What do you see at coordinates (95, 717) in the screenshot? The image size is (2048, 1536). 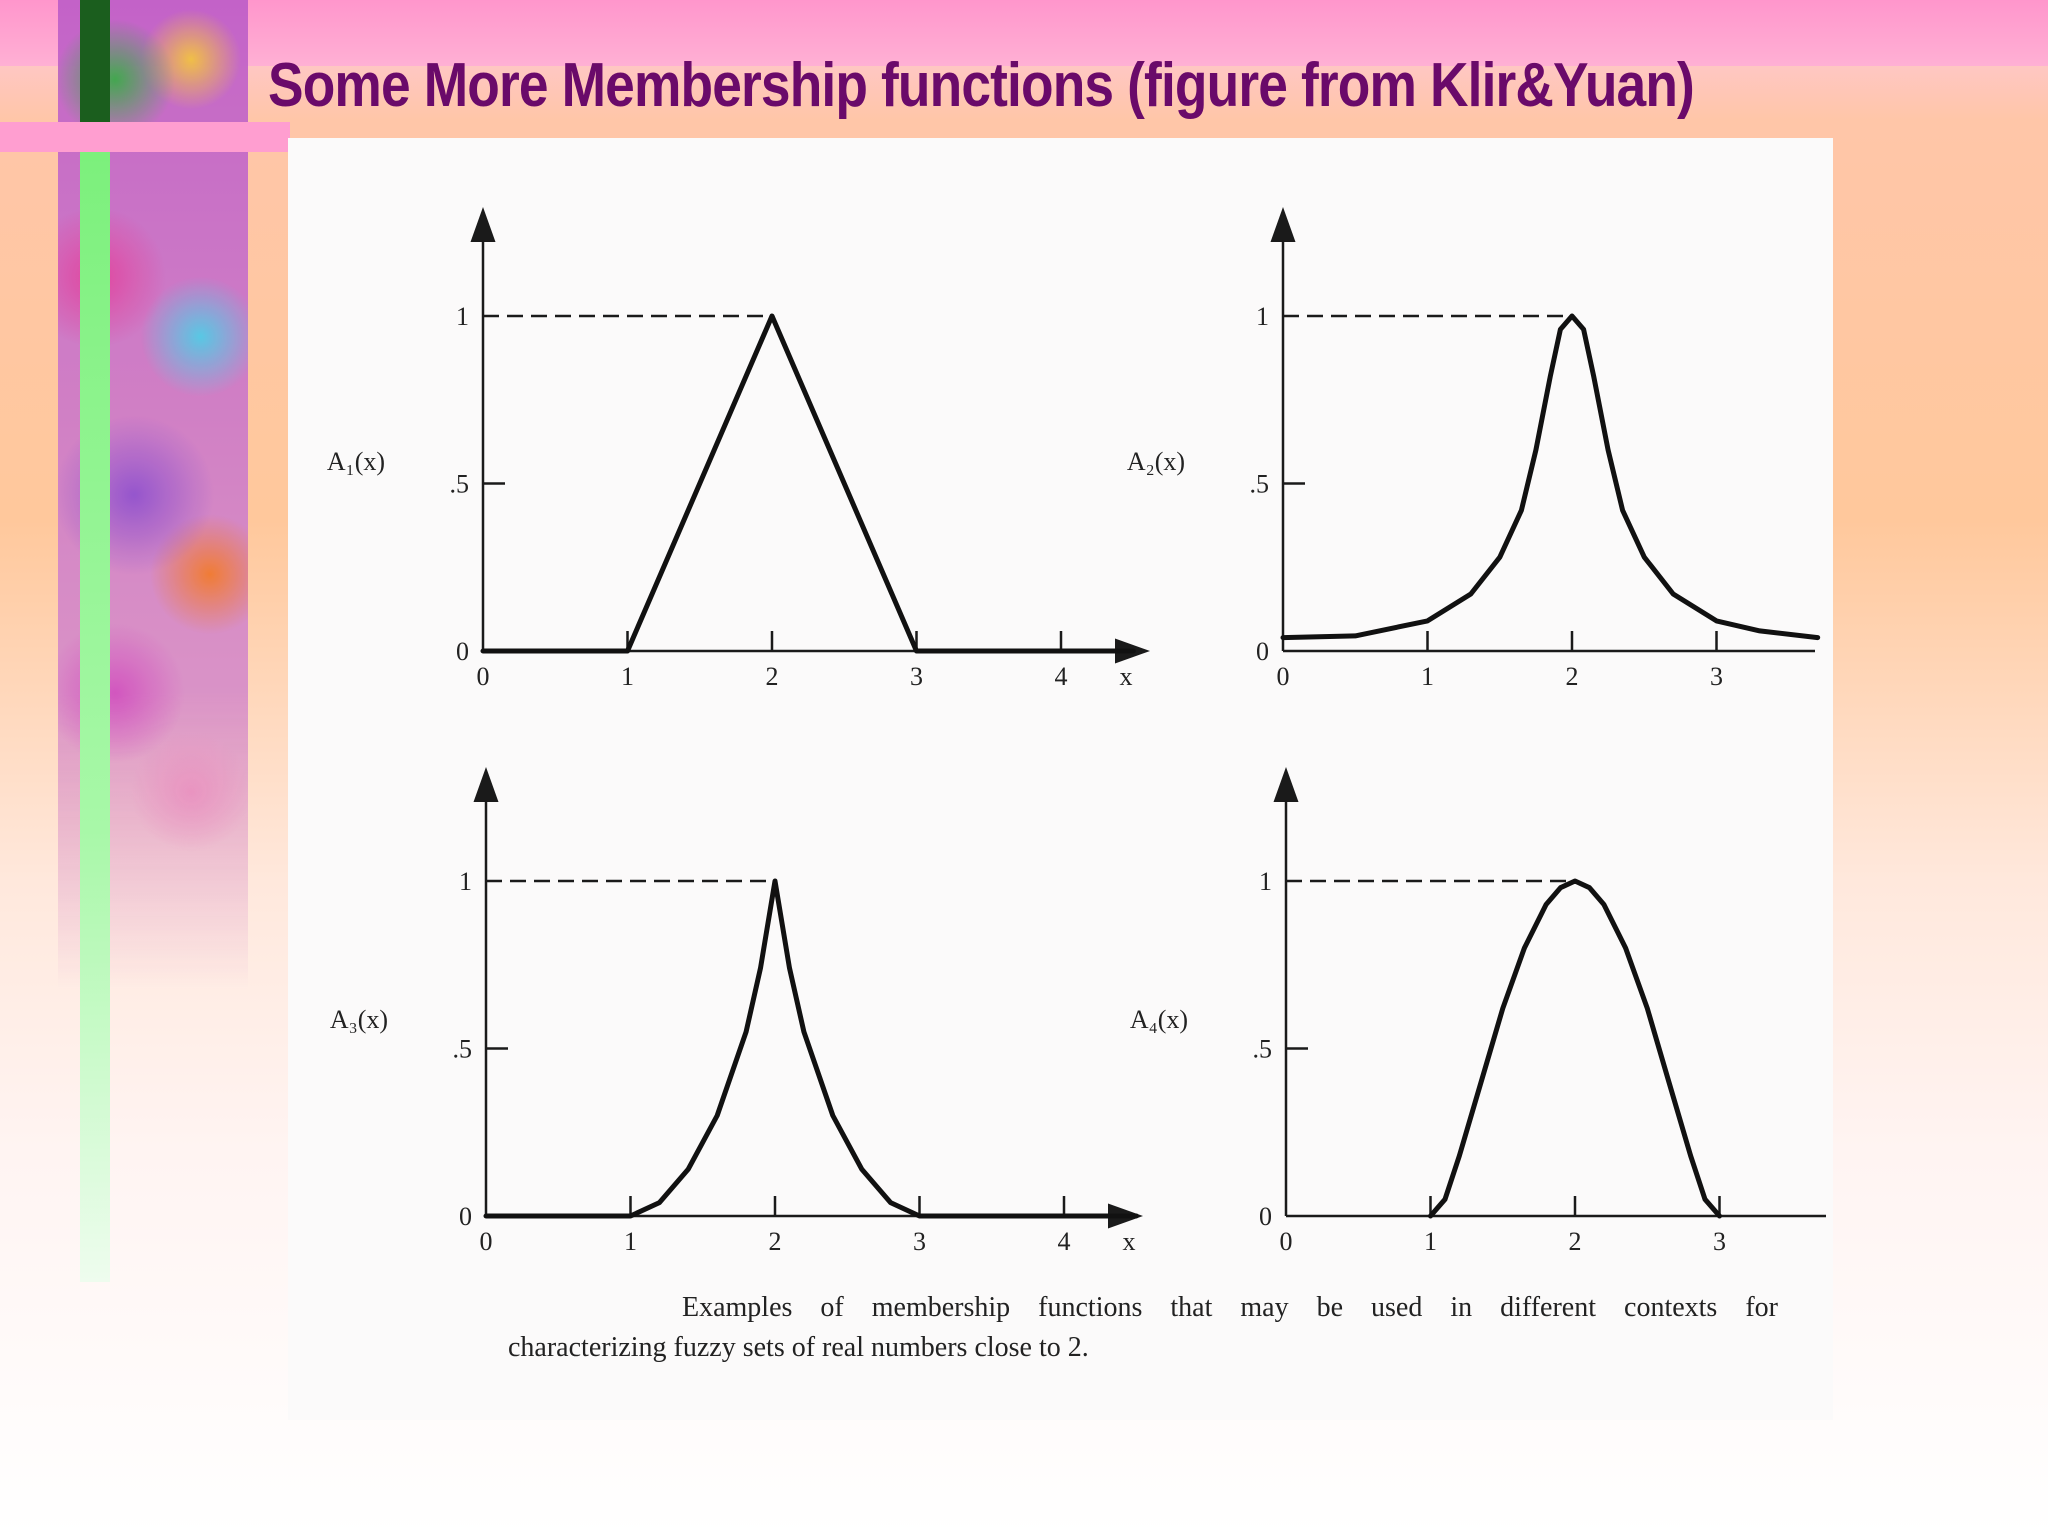 I see `decorative-green-bar` at bounding box center [95, 717].